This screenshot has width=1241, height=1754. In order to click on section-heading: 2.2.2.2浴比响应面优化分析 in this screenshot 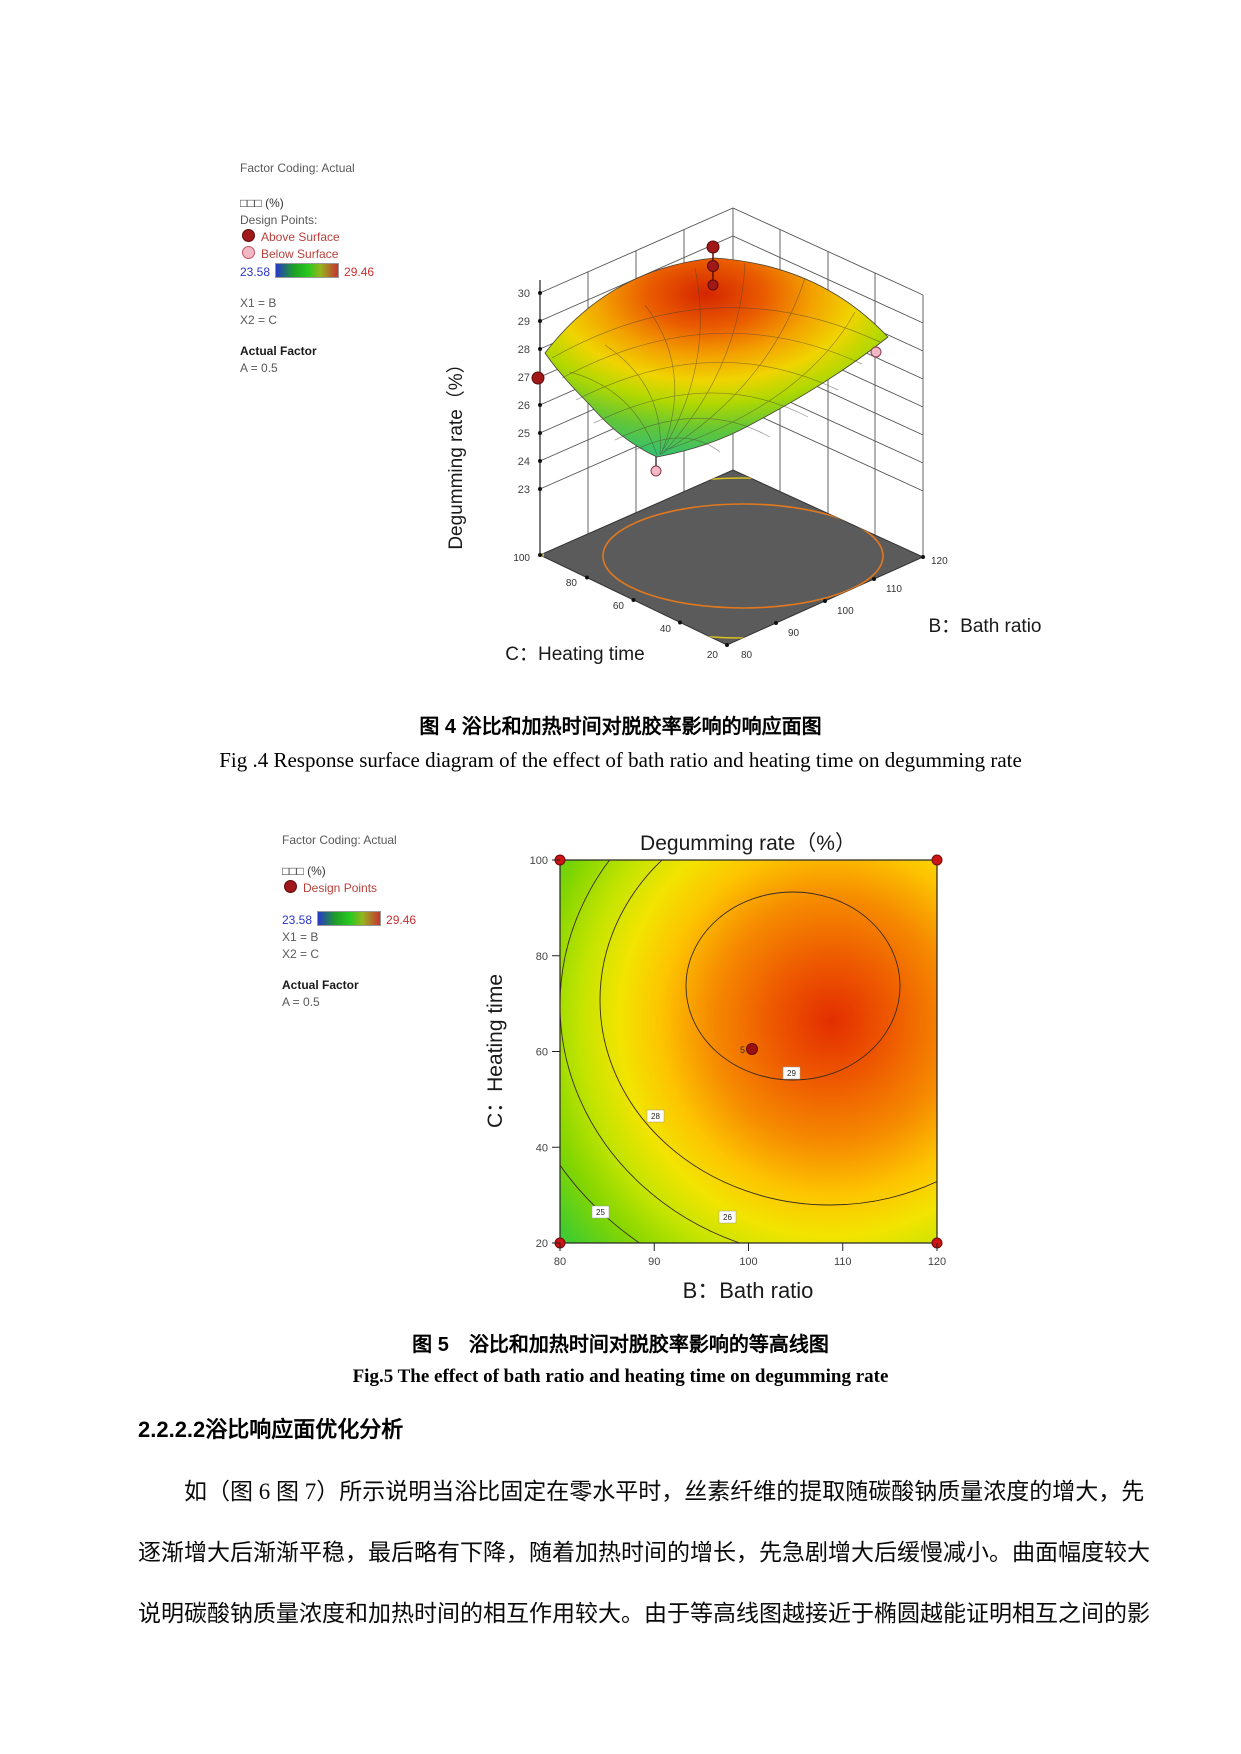, I will do `click(271, 1429)`.